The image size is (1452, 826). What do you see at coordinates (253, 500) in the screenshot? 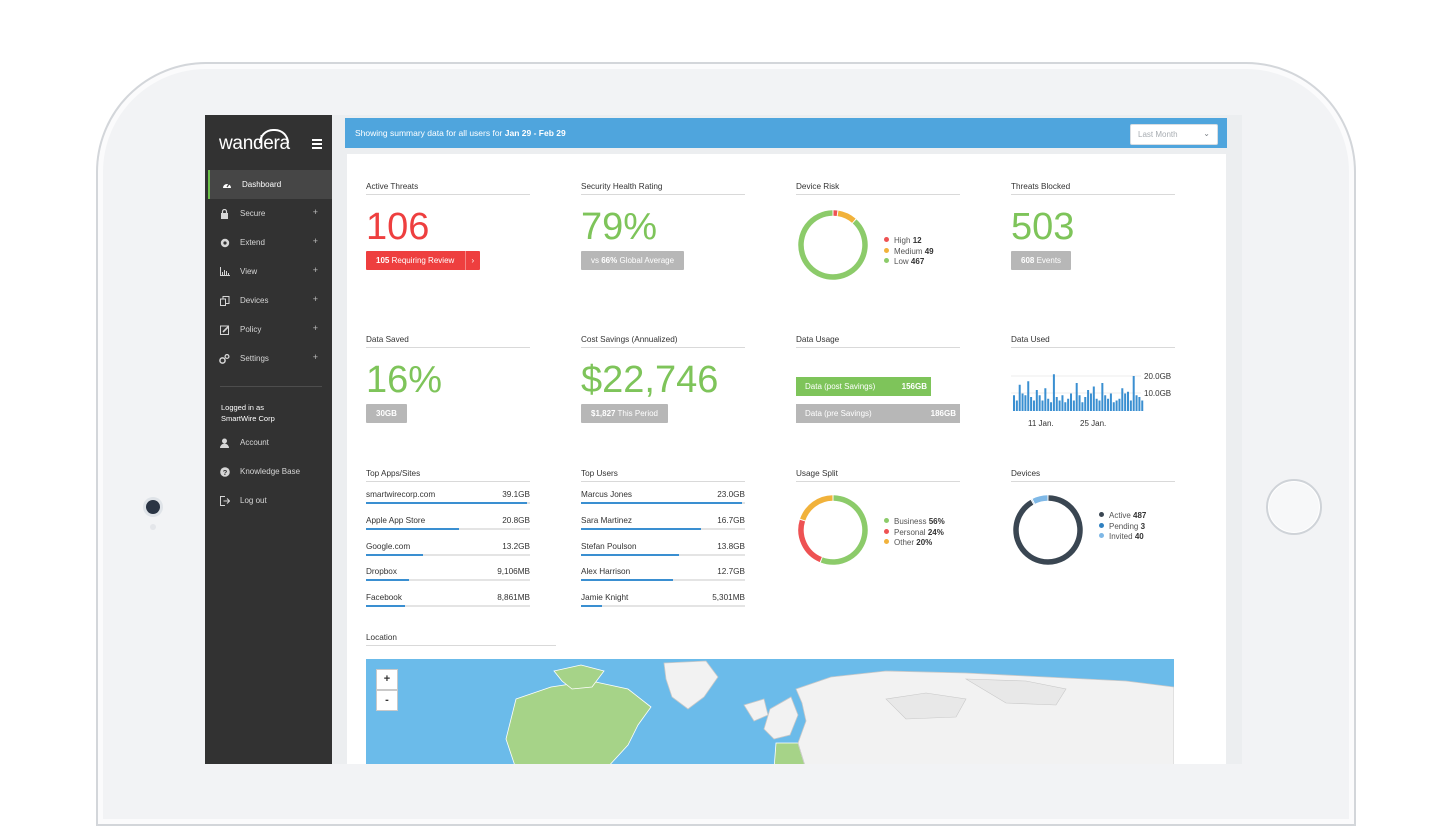
I see `sidebar-item-label: Log out` at bounding box center [253, 500].